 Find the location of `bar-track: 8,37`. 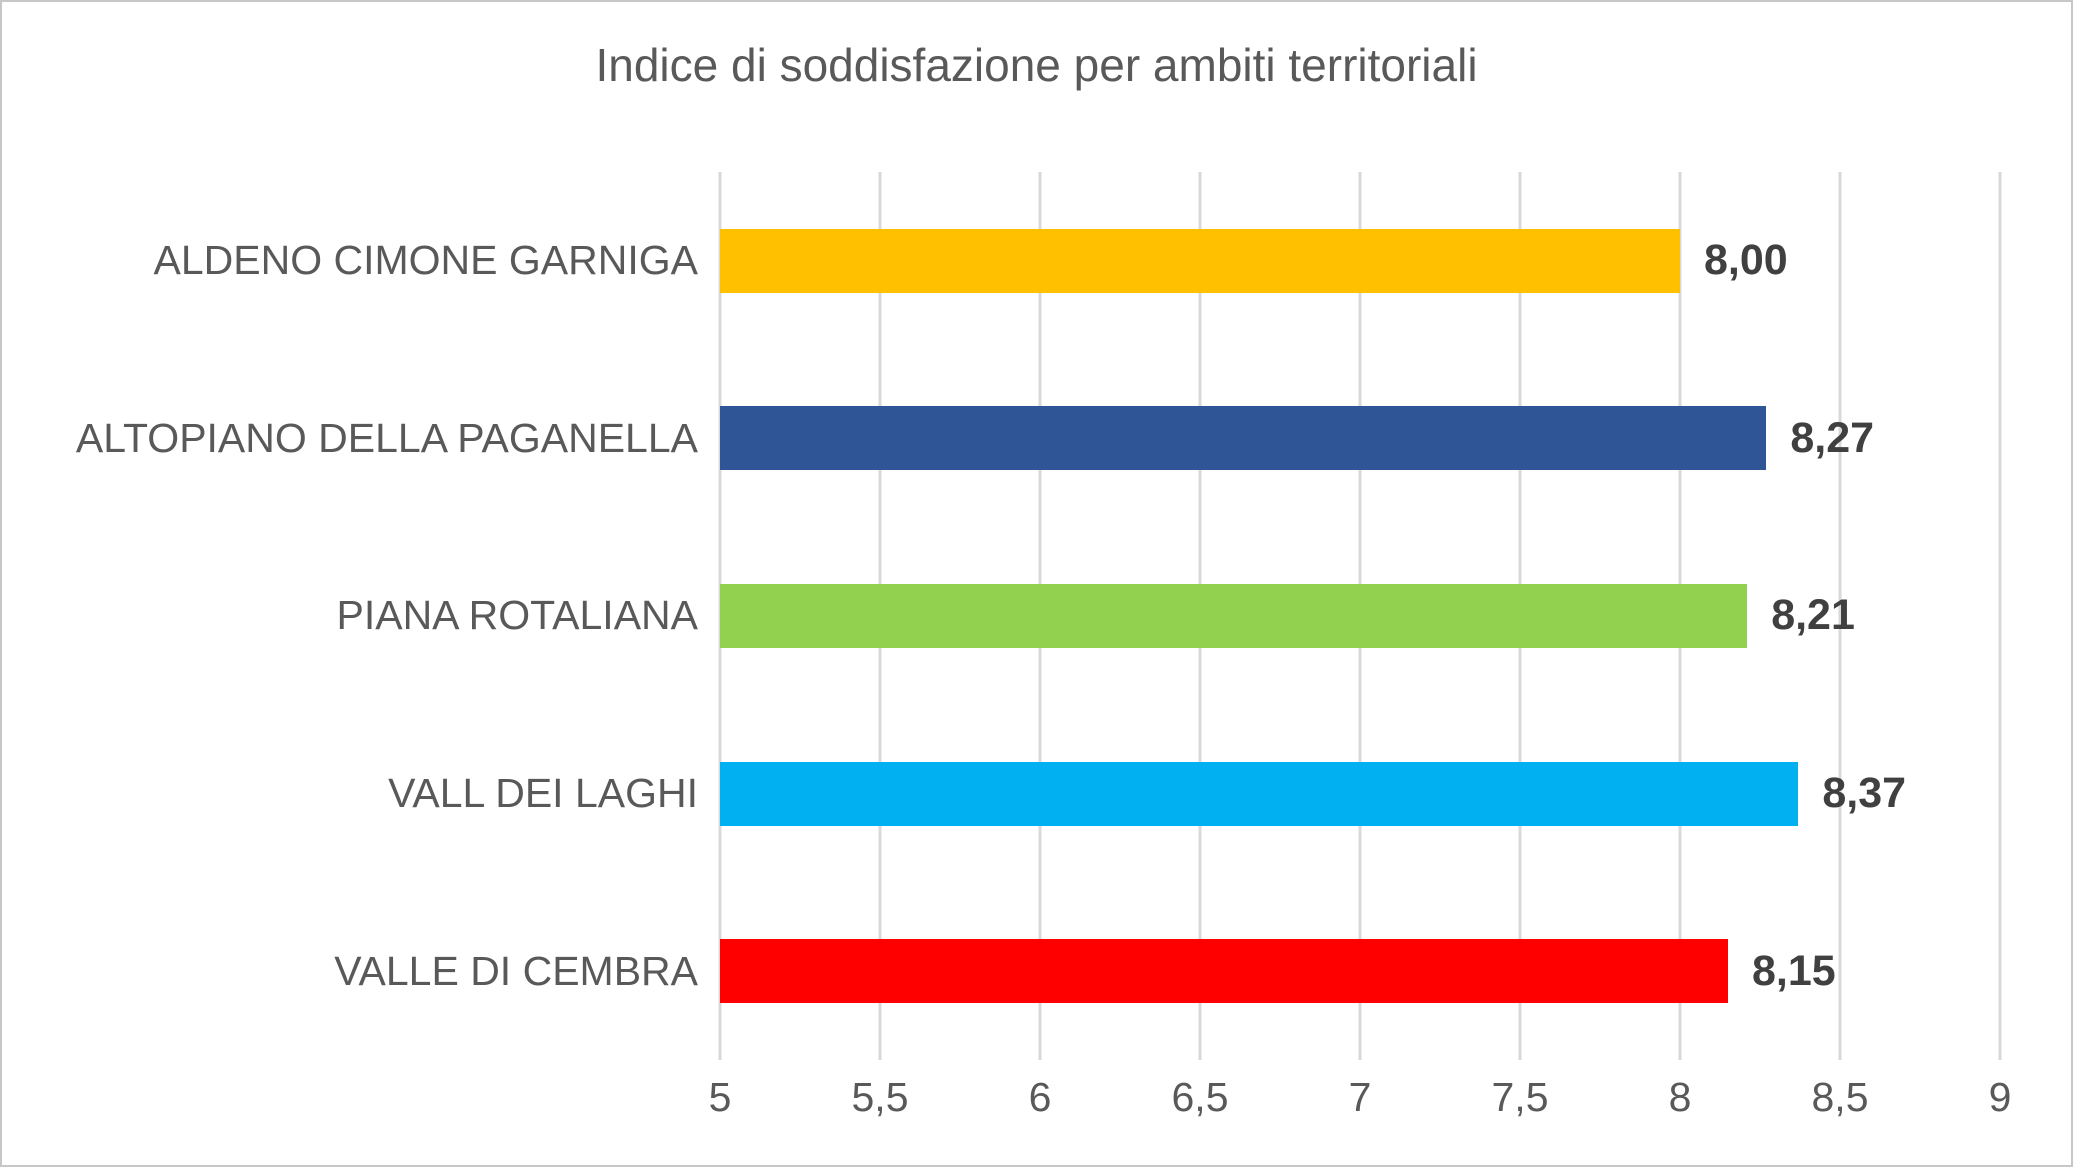

bar-track: 8,37 is located at coordinates (1360, 794).